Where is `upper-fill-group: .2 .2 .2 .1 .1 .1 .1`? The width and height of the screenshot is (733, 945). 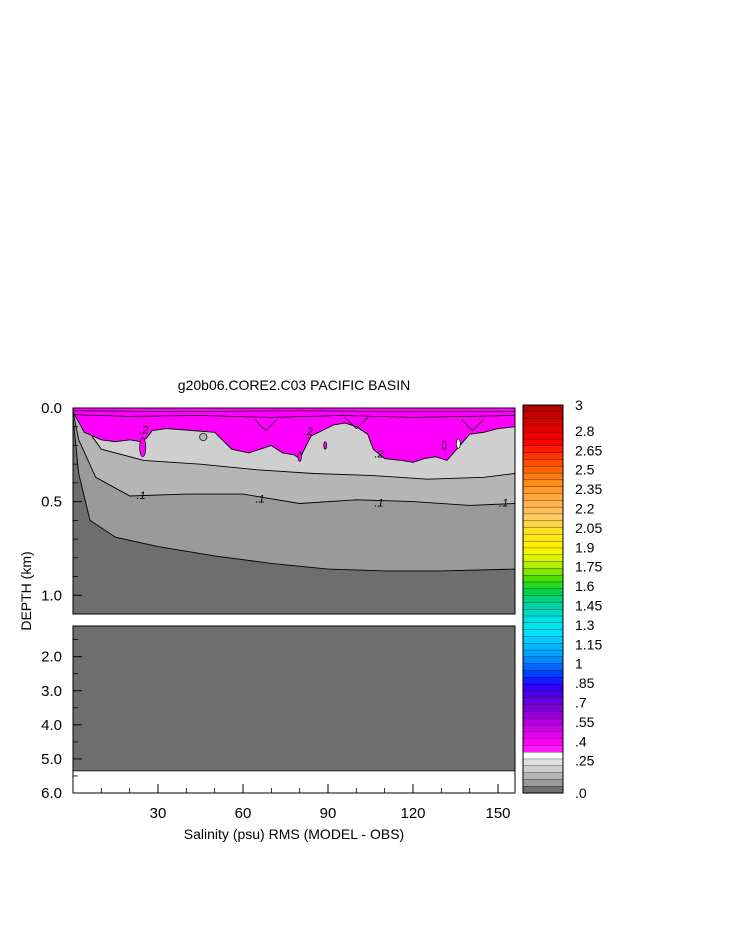
upper-fill-group: .2 .2 .2 .1 .1 .1 .1 is located at coordinates (294, 511).